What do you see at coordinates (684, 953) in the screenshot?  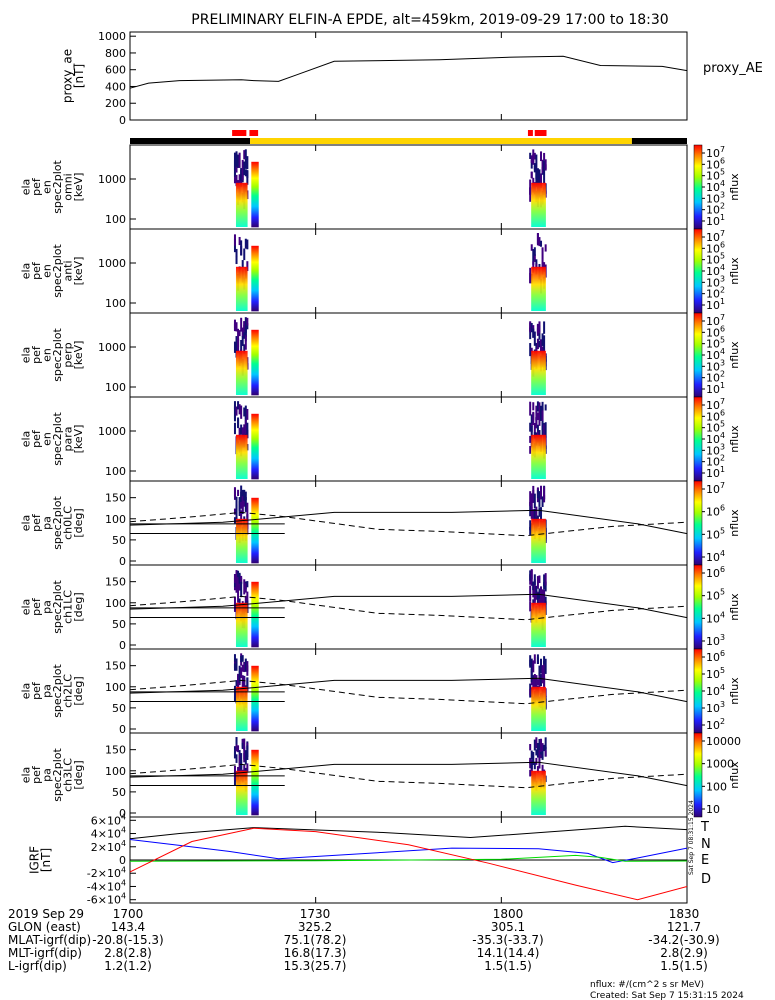 I see `footer-cell: 2.8(2.9)` at bounding box center [684, 953].